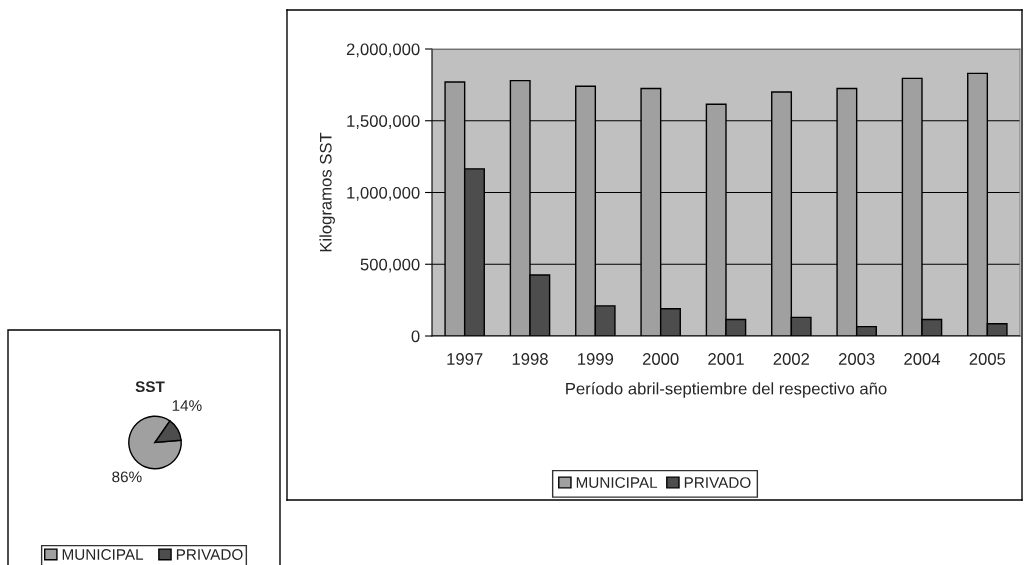  Describe the element at coordinates (987, 359) in the screenshot. I see `x-tick-label: 2005` at that location.